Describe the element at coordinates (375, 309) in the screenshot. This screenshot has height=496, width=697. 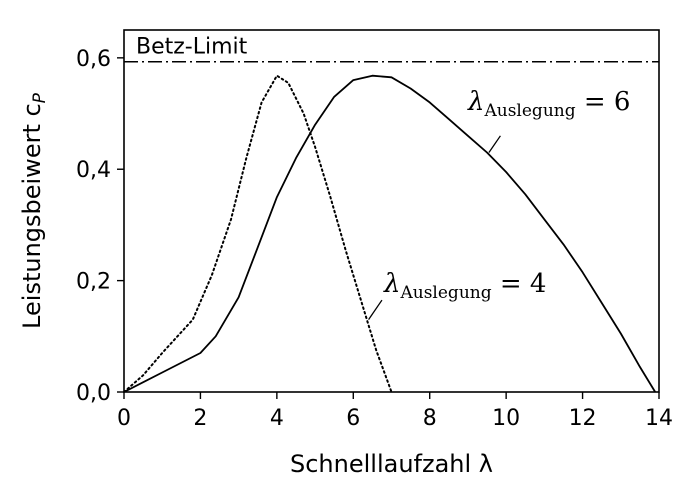
I see `annotation-lambda-4-leader` at that location.